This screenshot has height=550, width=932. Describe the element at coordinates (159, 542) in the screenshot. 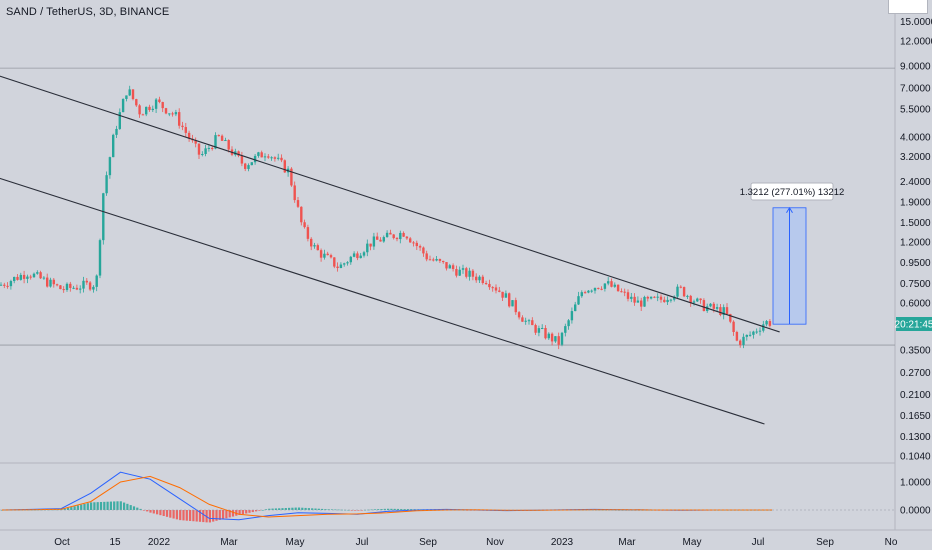

I see `time-tick-2: 2022` at that location.